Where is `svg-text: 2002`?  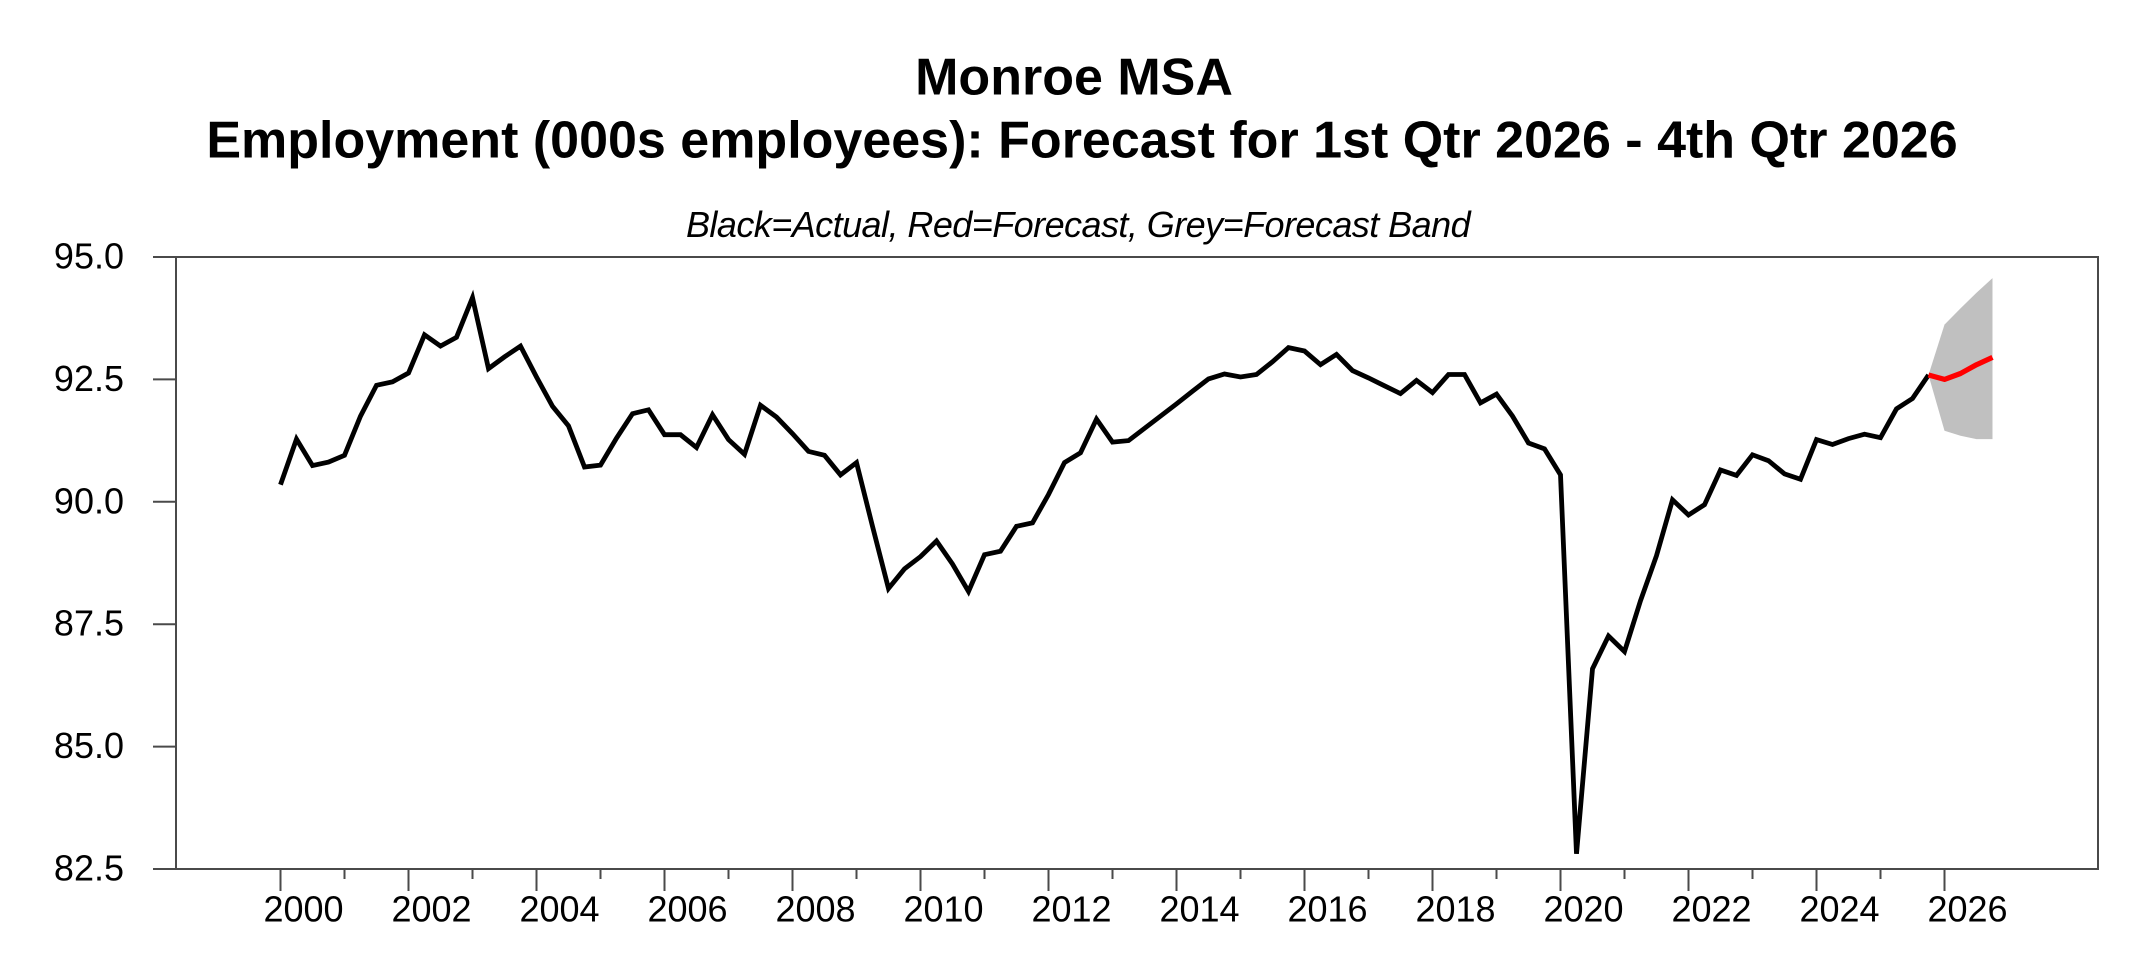
svg-text: 2002 is located at coordinates (431, 909).